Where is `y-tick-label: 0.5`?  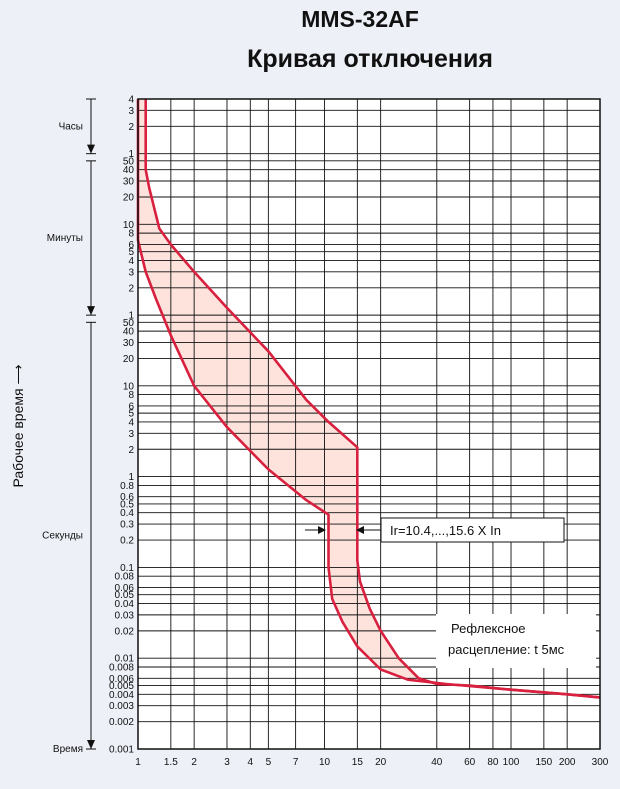 y-tick-label: 0.5 is located at coordinates (127, 504).